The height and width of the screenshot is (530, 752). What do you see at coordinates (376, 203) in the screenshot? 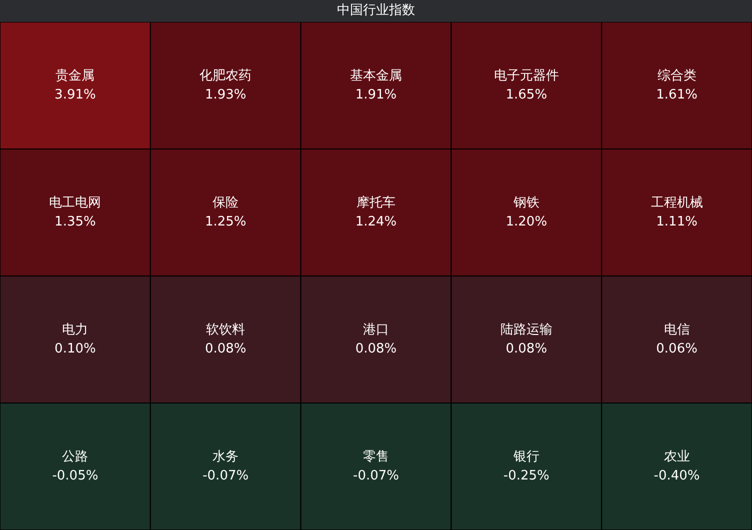
I see `category-label: 摩托车` at bounding box center [376, 203].